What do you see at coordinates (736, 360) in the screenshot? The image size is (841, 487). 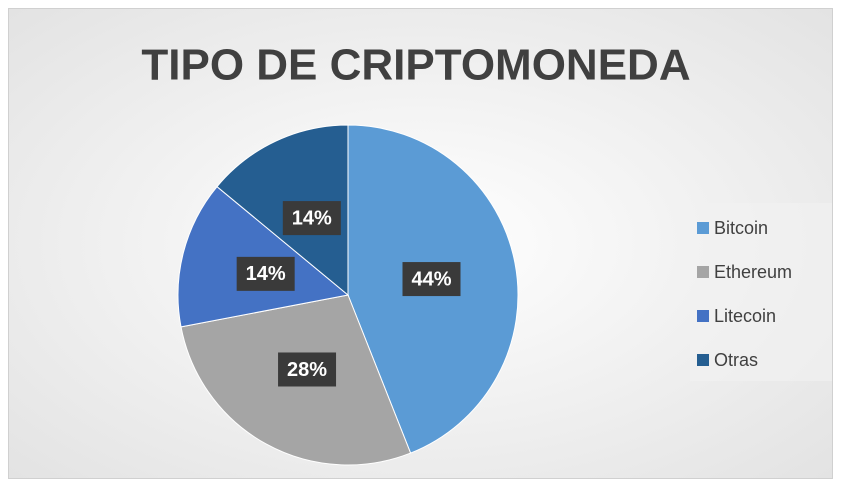 I see `legend-label: Otras` at bounding box center [736, 360].